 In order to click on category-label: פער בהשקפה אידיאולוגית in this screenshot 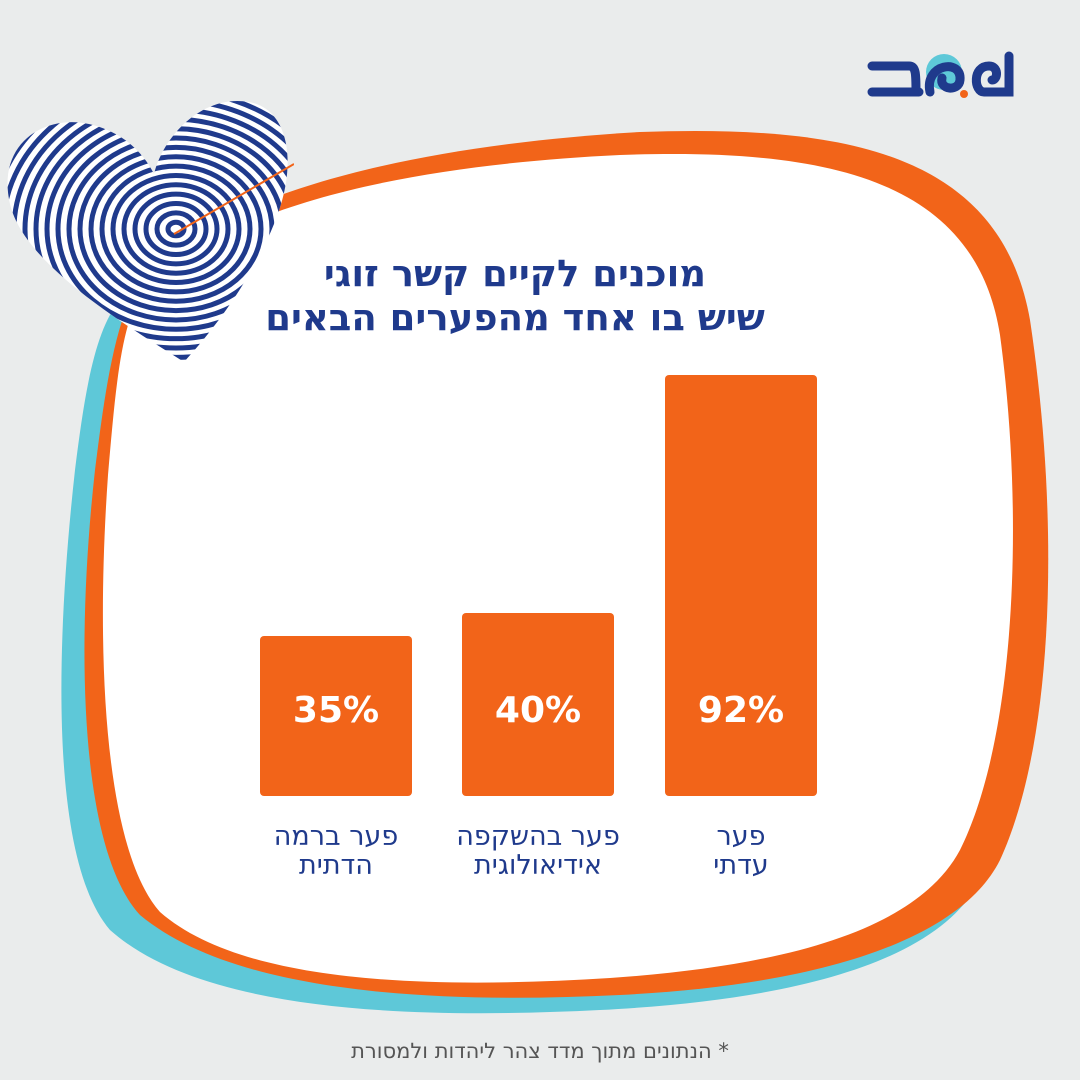, I will do `click(538, 851)`.